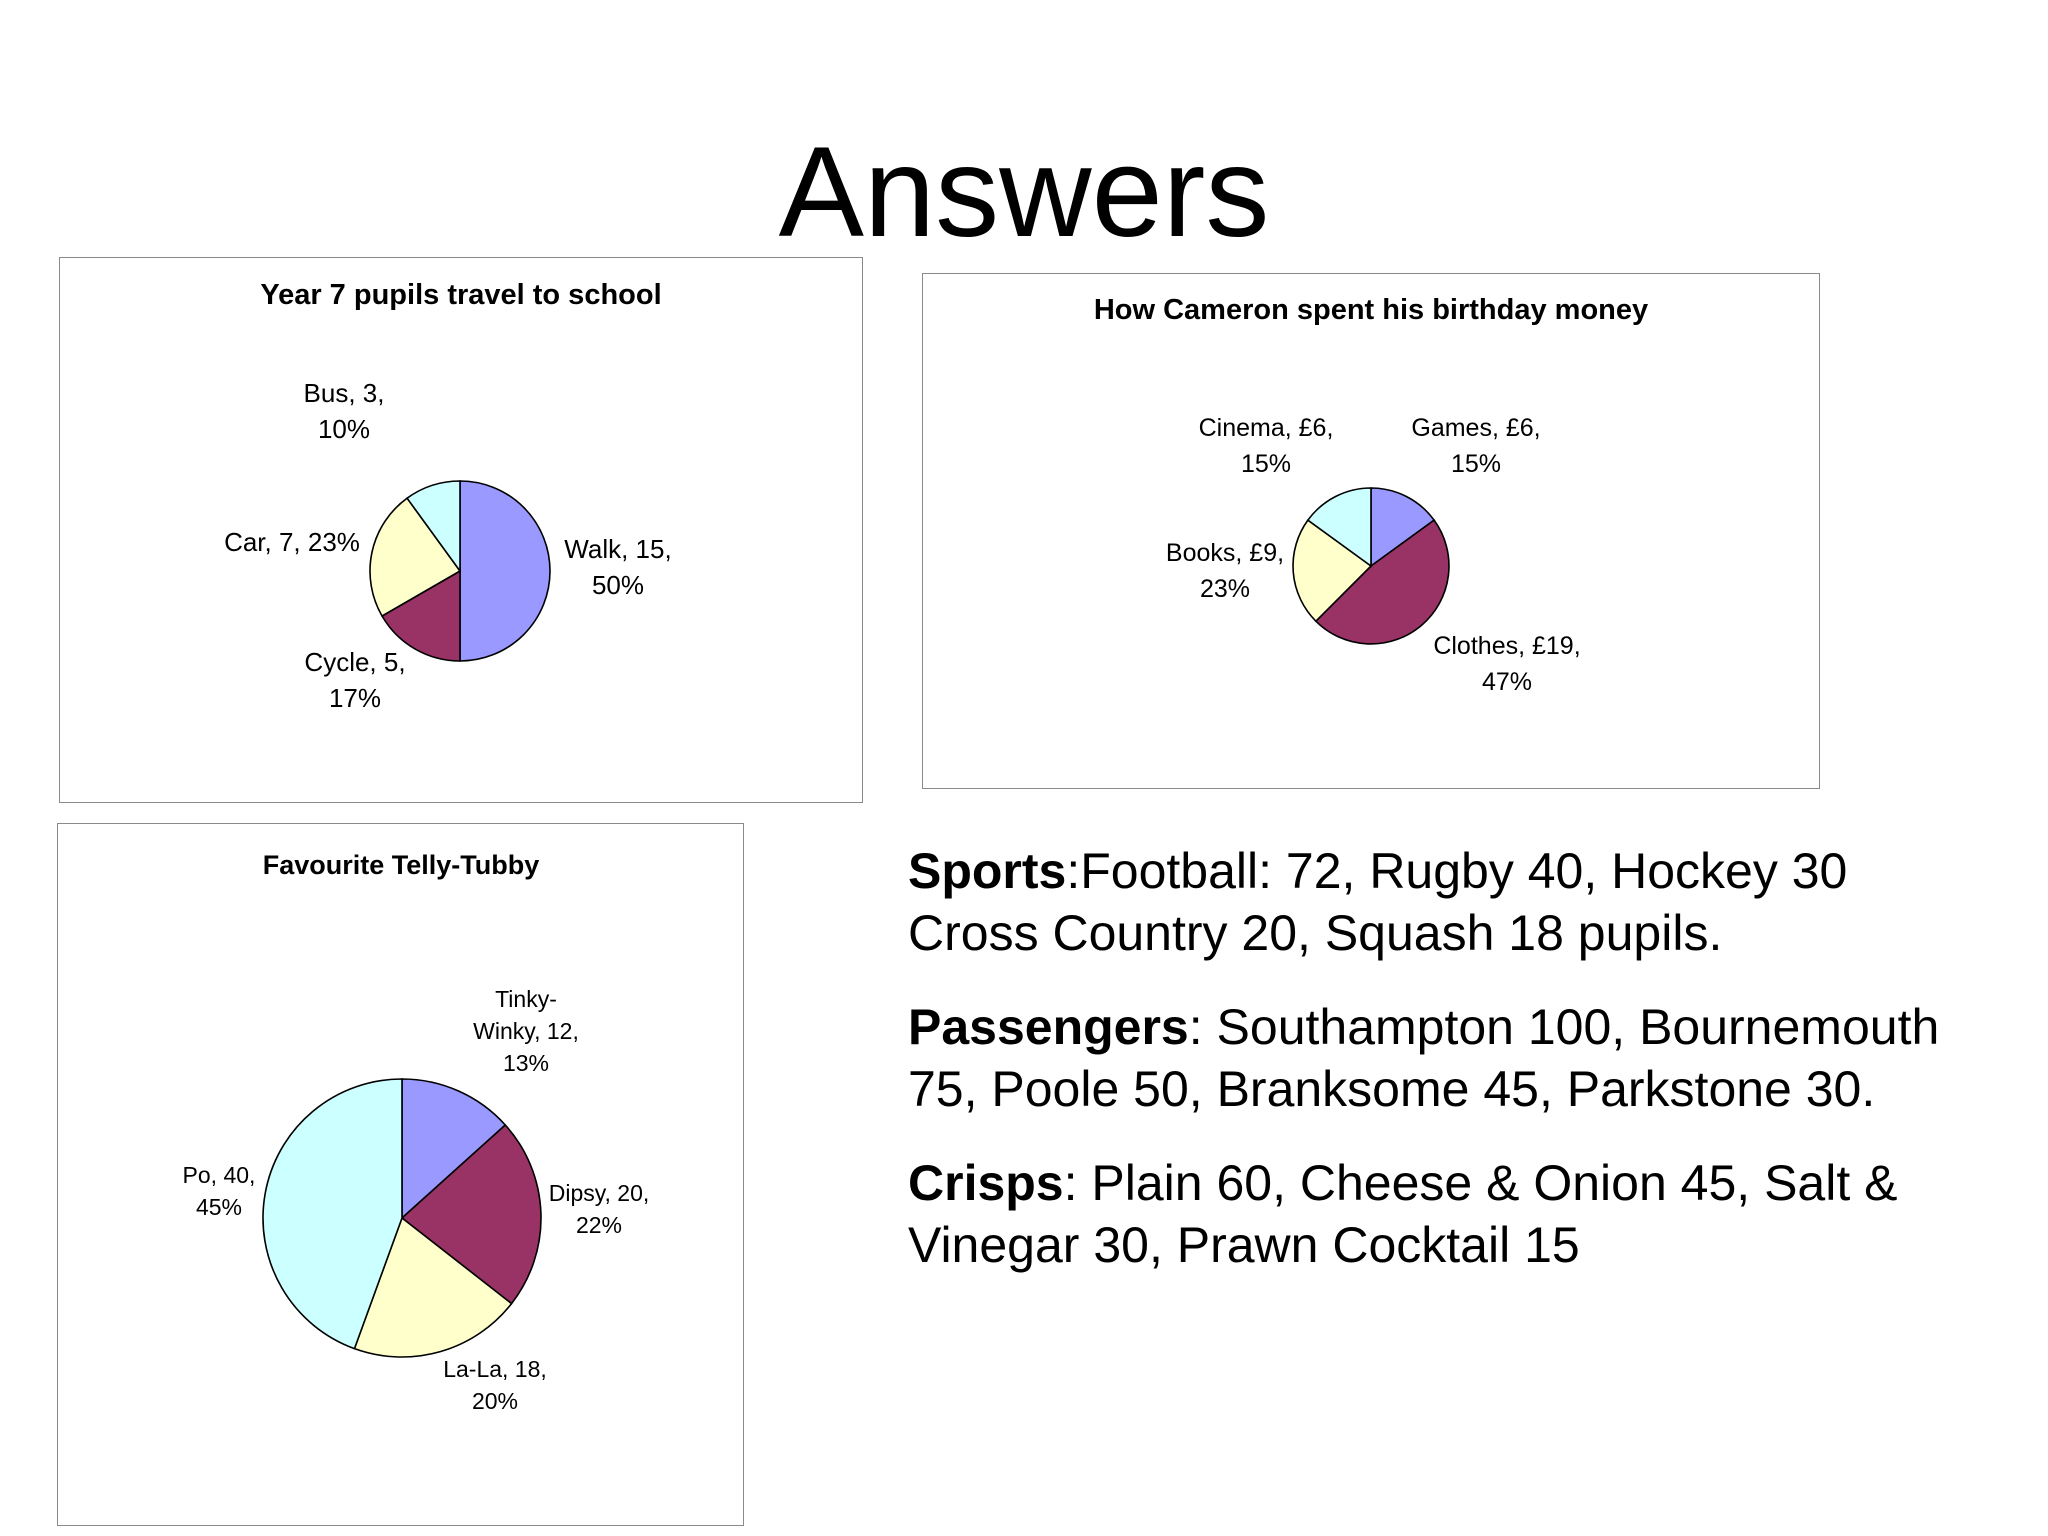 This screenshot has width=2048, height=1536. What do you see at coordinates (332, 1214) in the screenshot?
I see `pie-slice-po` at bounding box center [332, 1214].